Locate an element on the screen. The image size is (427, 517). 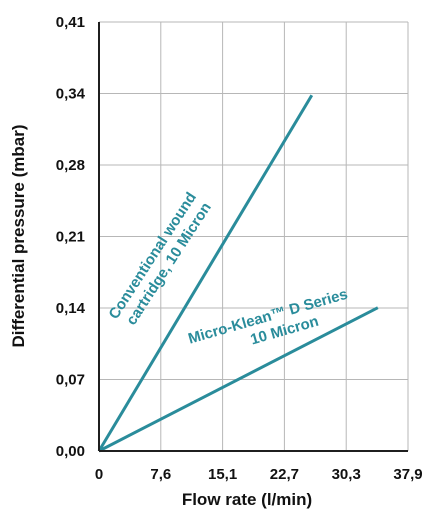
x-tick-label-5: 37,9 is located at coordinates (407, 474).